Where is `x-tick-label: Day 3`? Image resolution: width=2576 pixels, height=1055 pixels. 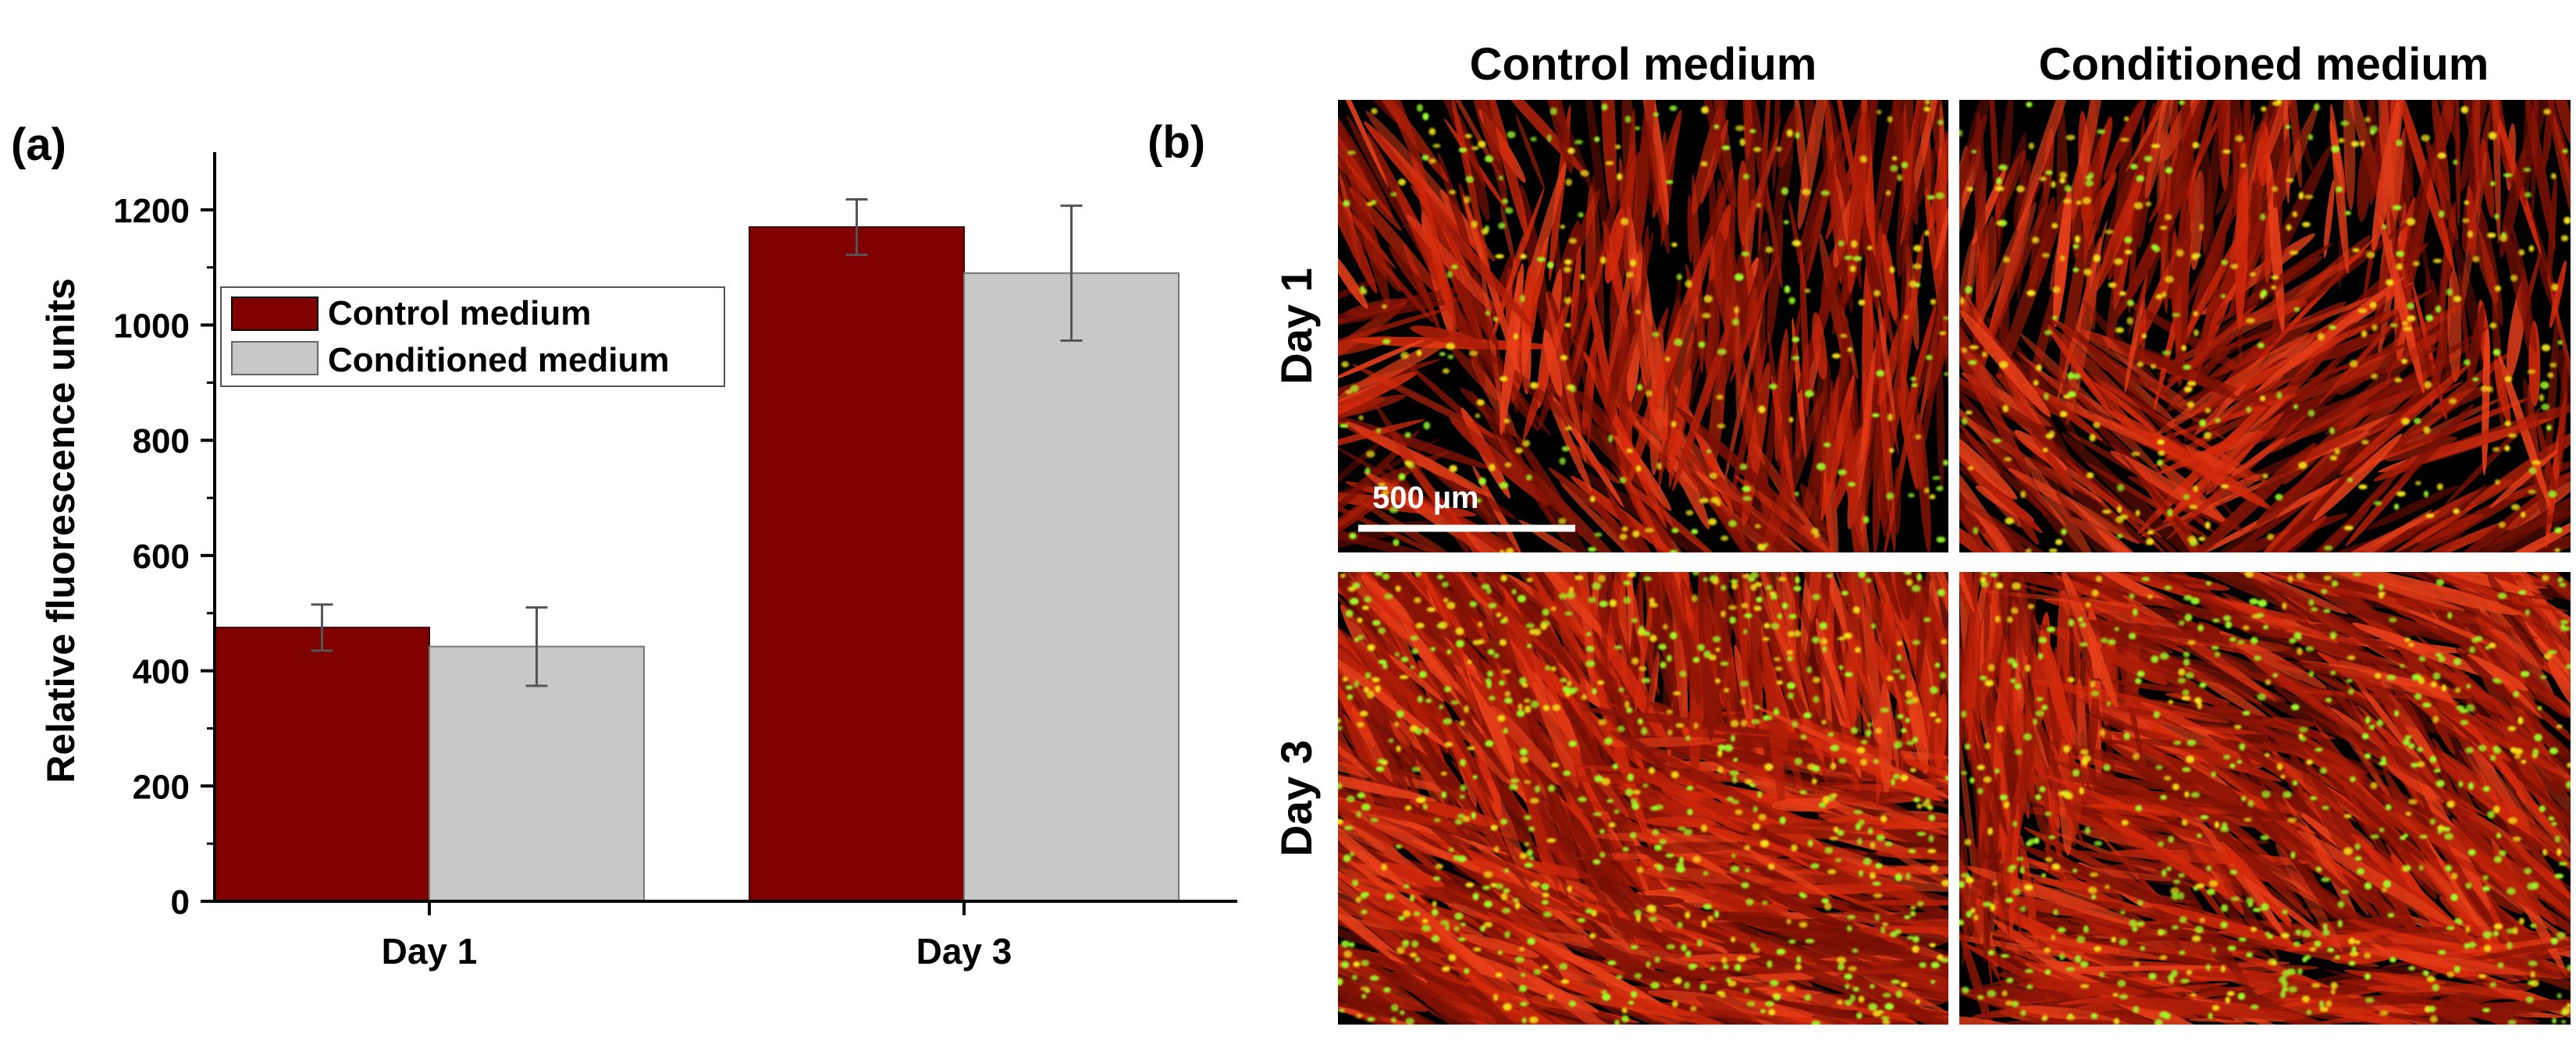 x-tick-label: Day 3 is located at coordinates (964, 951).